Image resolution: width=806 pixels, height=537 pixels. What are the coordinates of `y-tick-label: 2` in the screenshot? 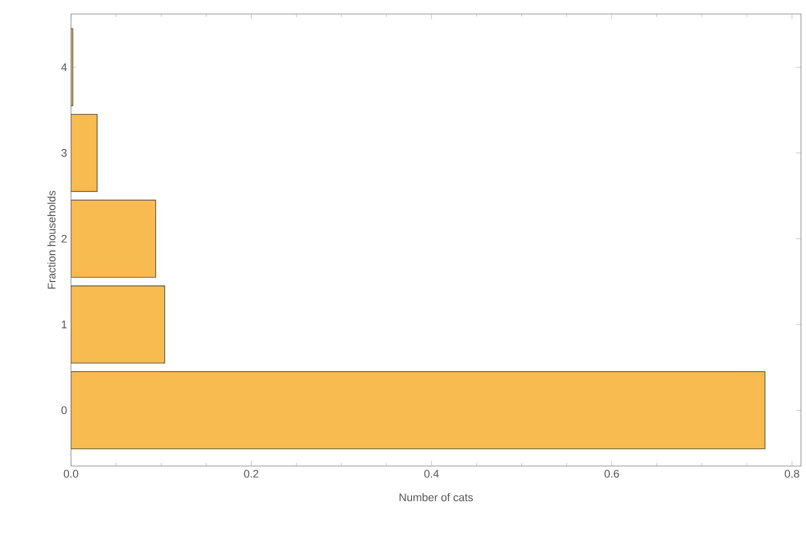 It's located at (64, 238).